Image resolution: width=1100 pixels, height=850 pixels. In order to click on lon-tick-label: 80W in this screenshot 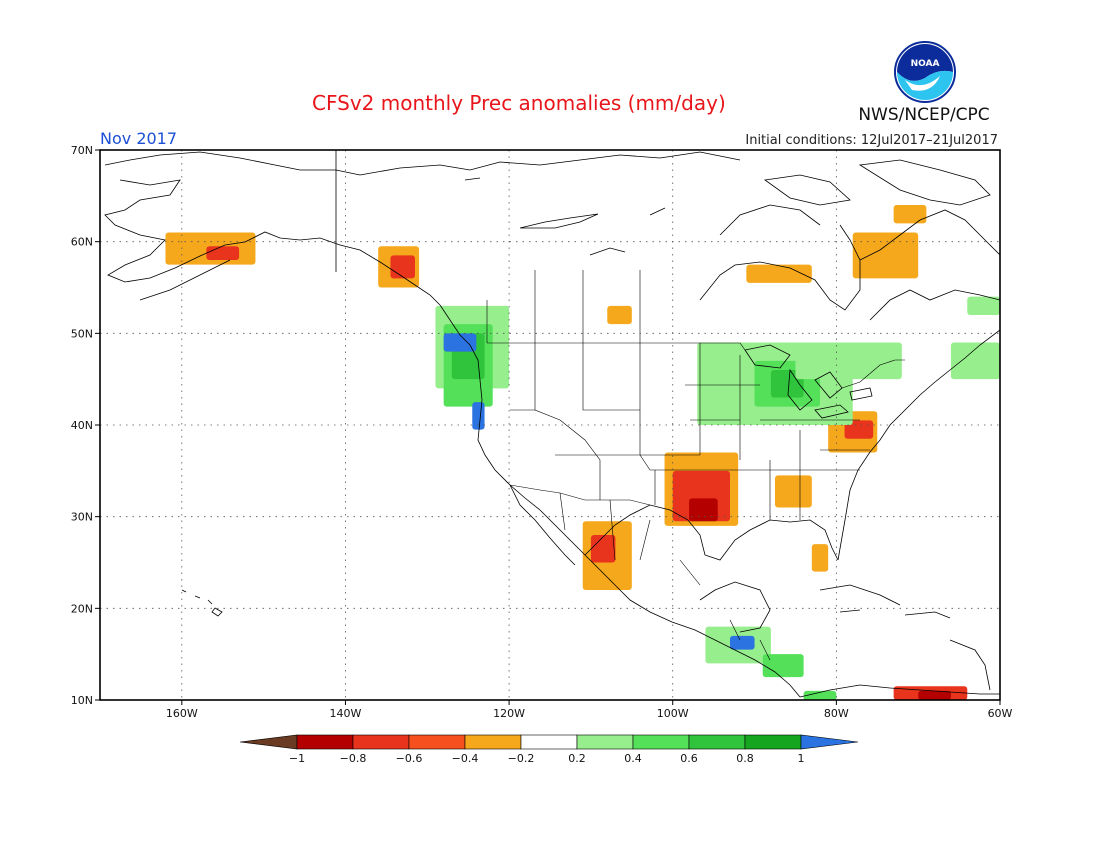, I will do `click(836, 713)`.